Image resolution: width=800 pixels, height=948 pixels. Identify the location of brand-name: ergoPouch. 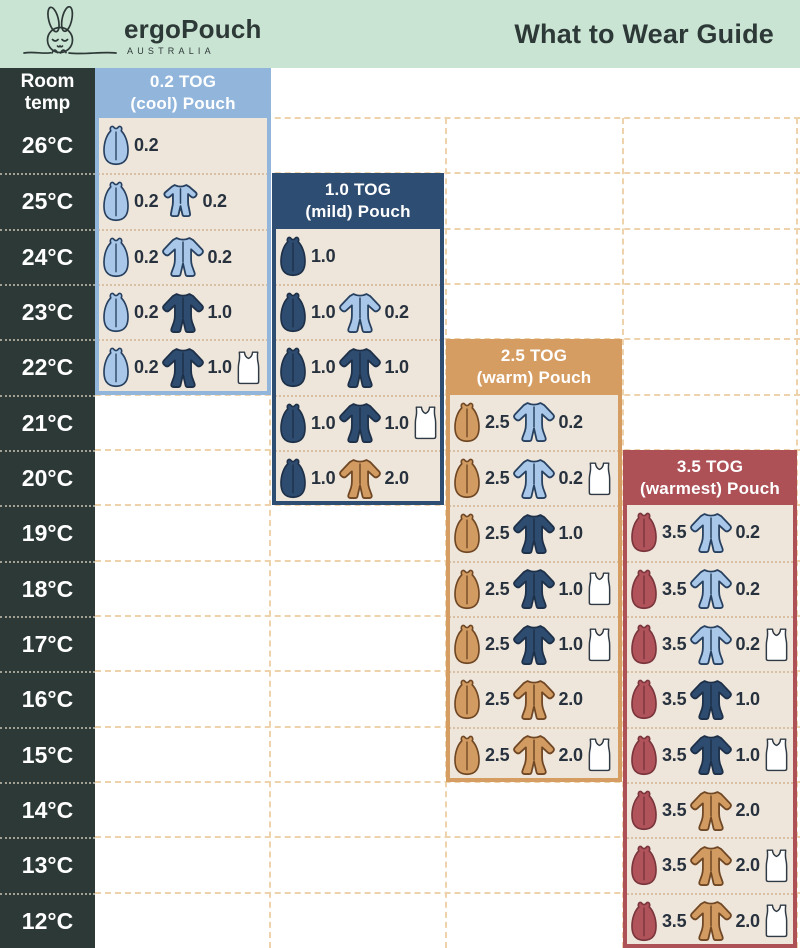
(193, 29).